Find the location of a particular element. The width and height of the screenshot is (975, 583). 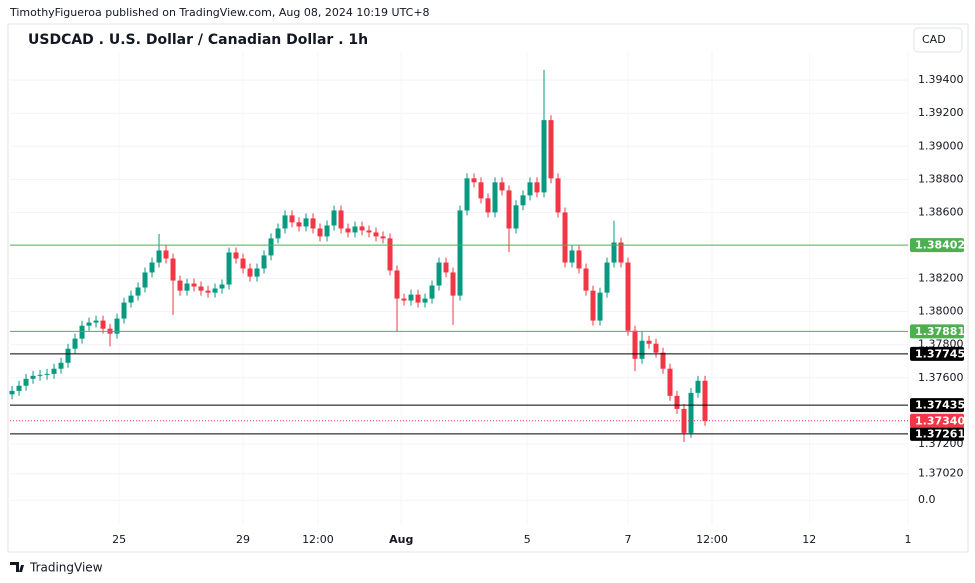

y-tick-label: 1.38600 is located at coordinates (941, 211).